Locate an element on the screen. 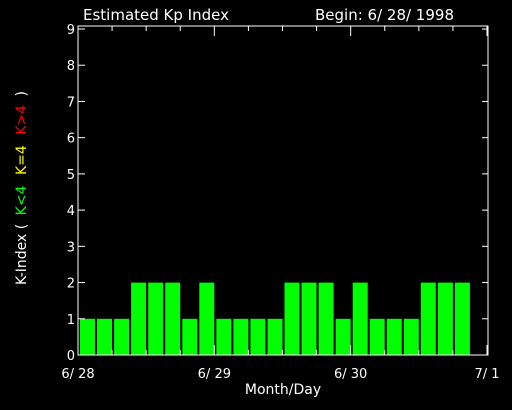 The width and height of the screenshot is (512, 410). chart-title: Estimated Kp Index is located at coordinates (156, 15).